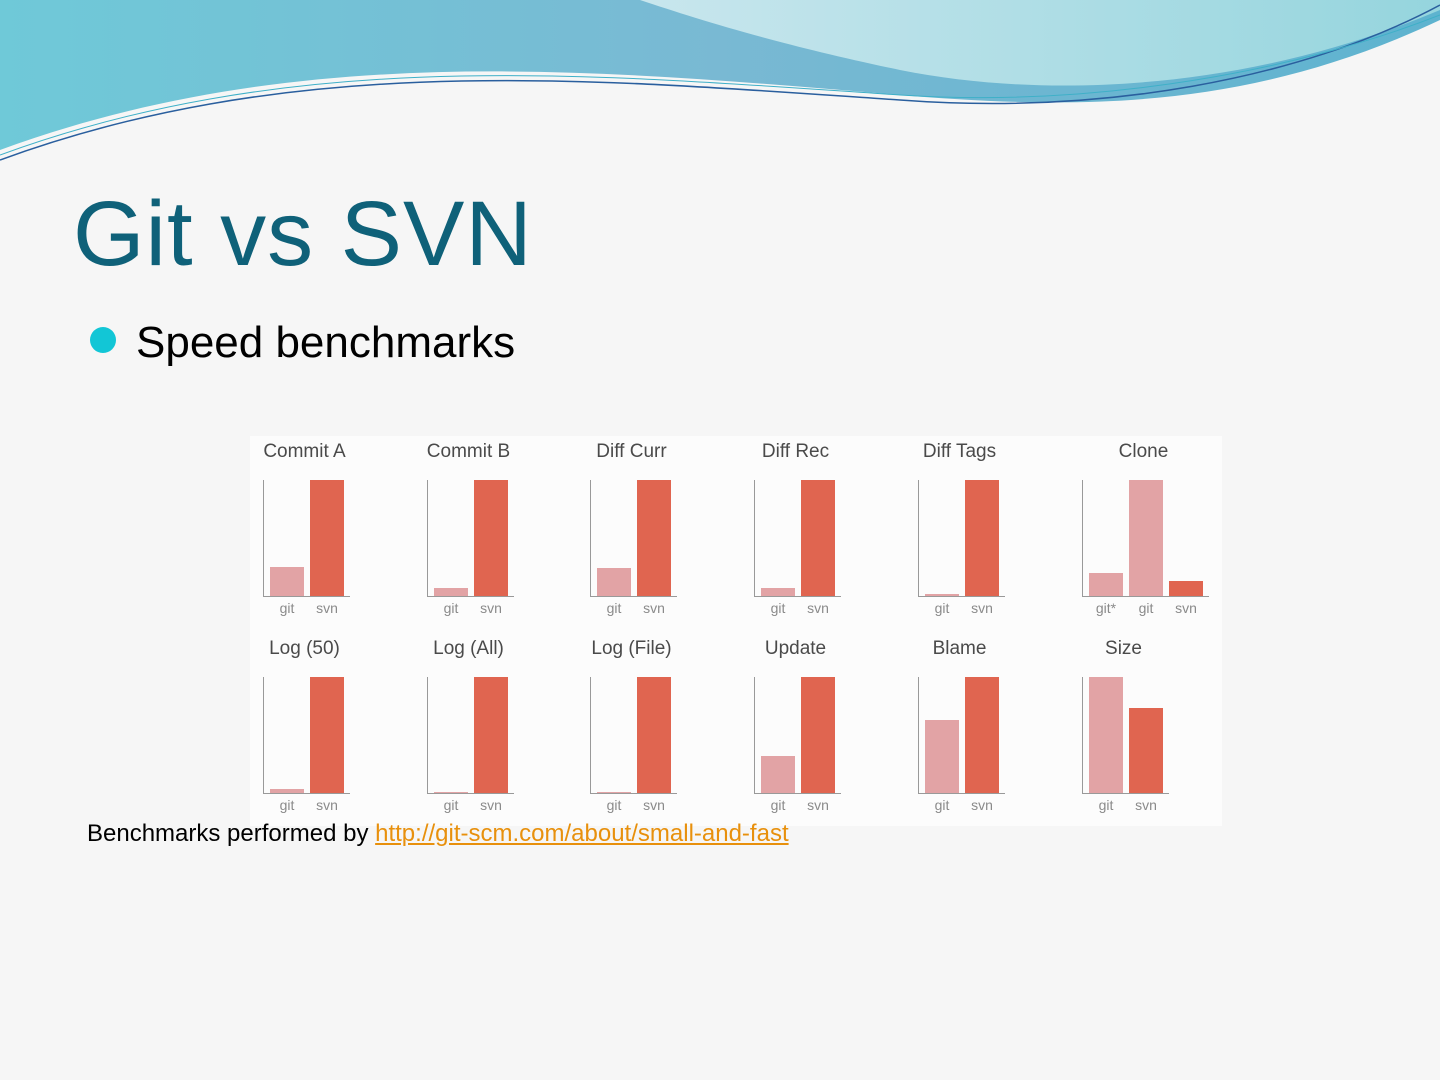 The image size is (1440, 1080). I want to click on chart-title-log-file: Log (File), so click(631, 648).